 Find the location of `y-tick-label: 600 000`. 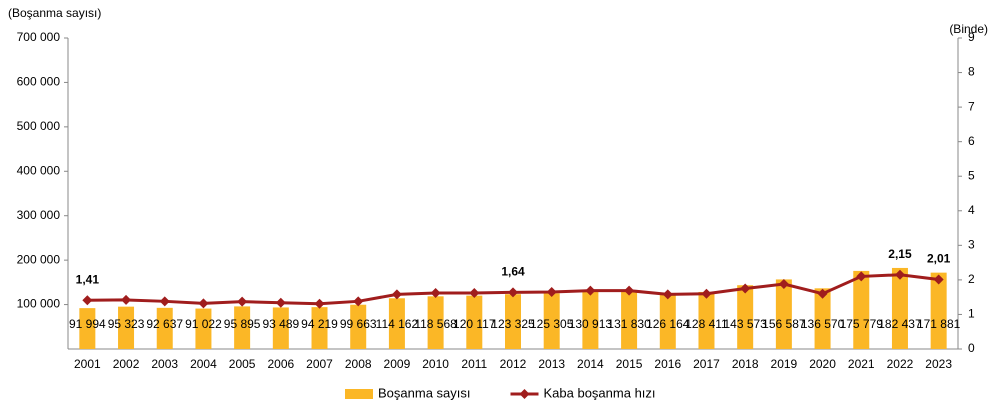

y-tick-label: 600 000 is located at coordinates (39, 82).